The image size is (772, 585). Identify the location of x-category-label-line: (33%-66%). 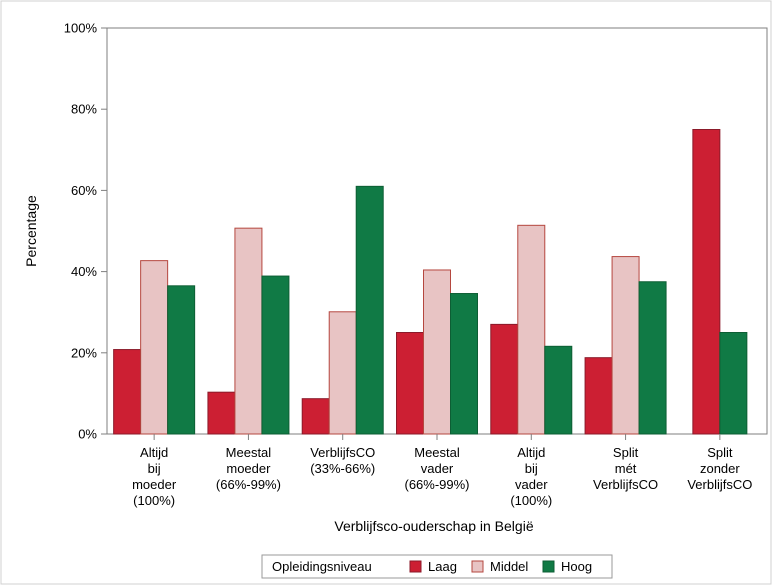
(342, 468).